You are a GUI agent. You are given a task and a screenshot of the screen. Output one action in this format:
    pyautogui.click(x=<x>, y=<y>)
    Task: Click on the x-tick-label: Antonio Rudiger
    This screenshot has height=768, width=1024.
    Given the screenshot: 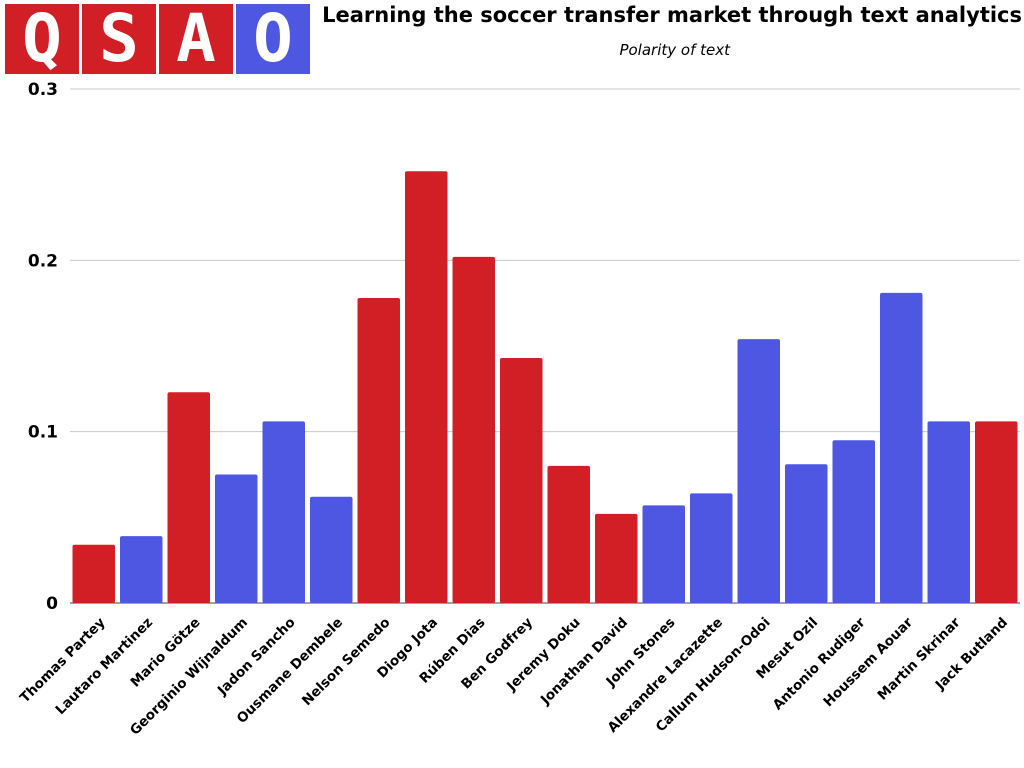 What is the action you would take?
    pyautogui.click(x=819, y=663)
    